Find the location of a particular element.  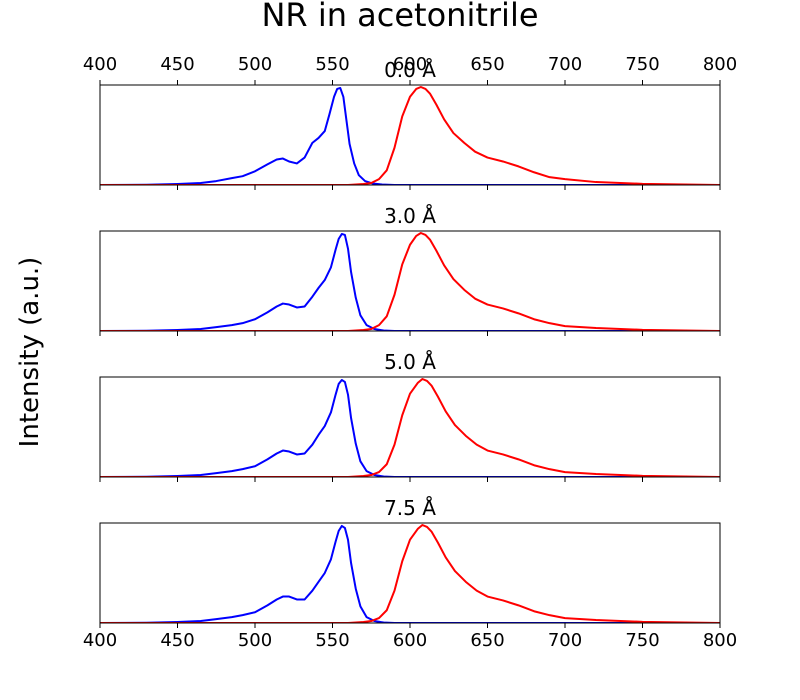

x-tick-label-top: 550 is located at coordinates (332, 64).